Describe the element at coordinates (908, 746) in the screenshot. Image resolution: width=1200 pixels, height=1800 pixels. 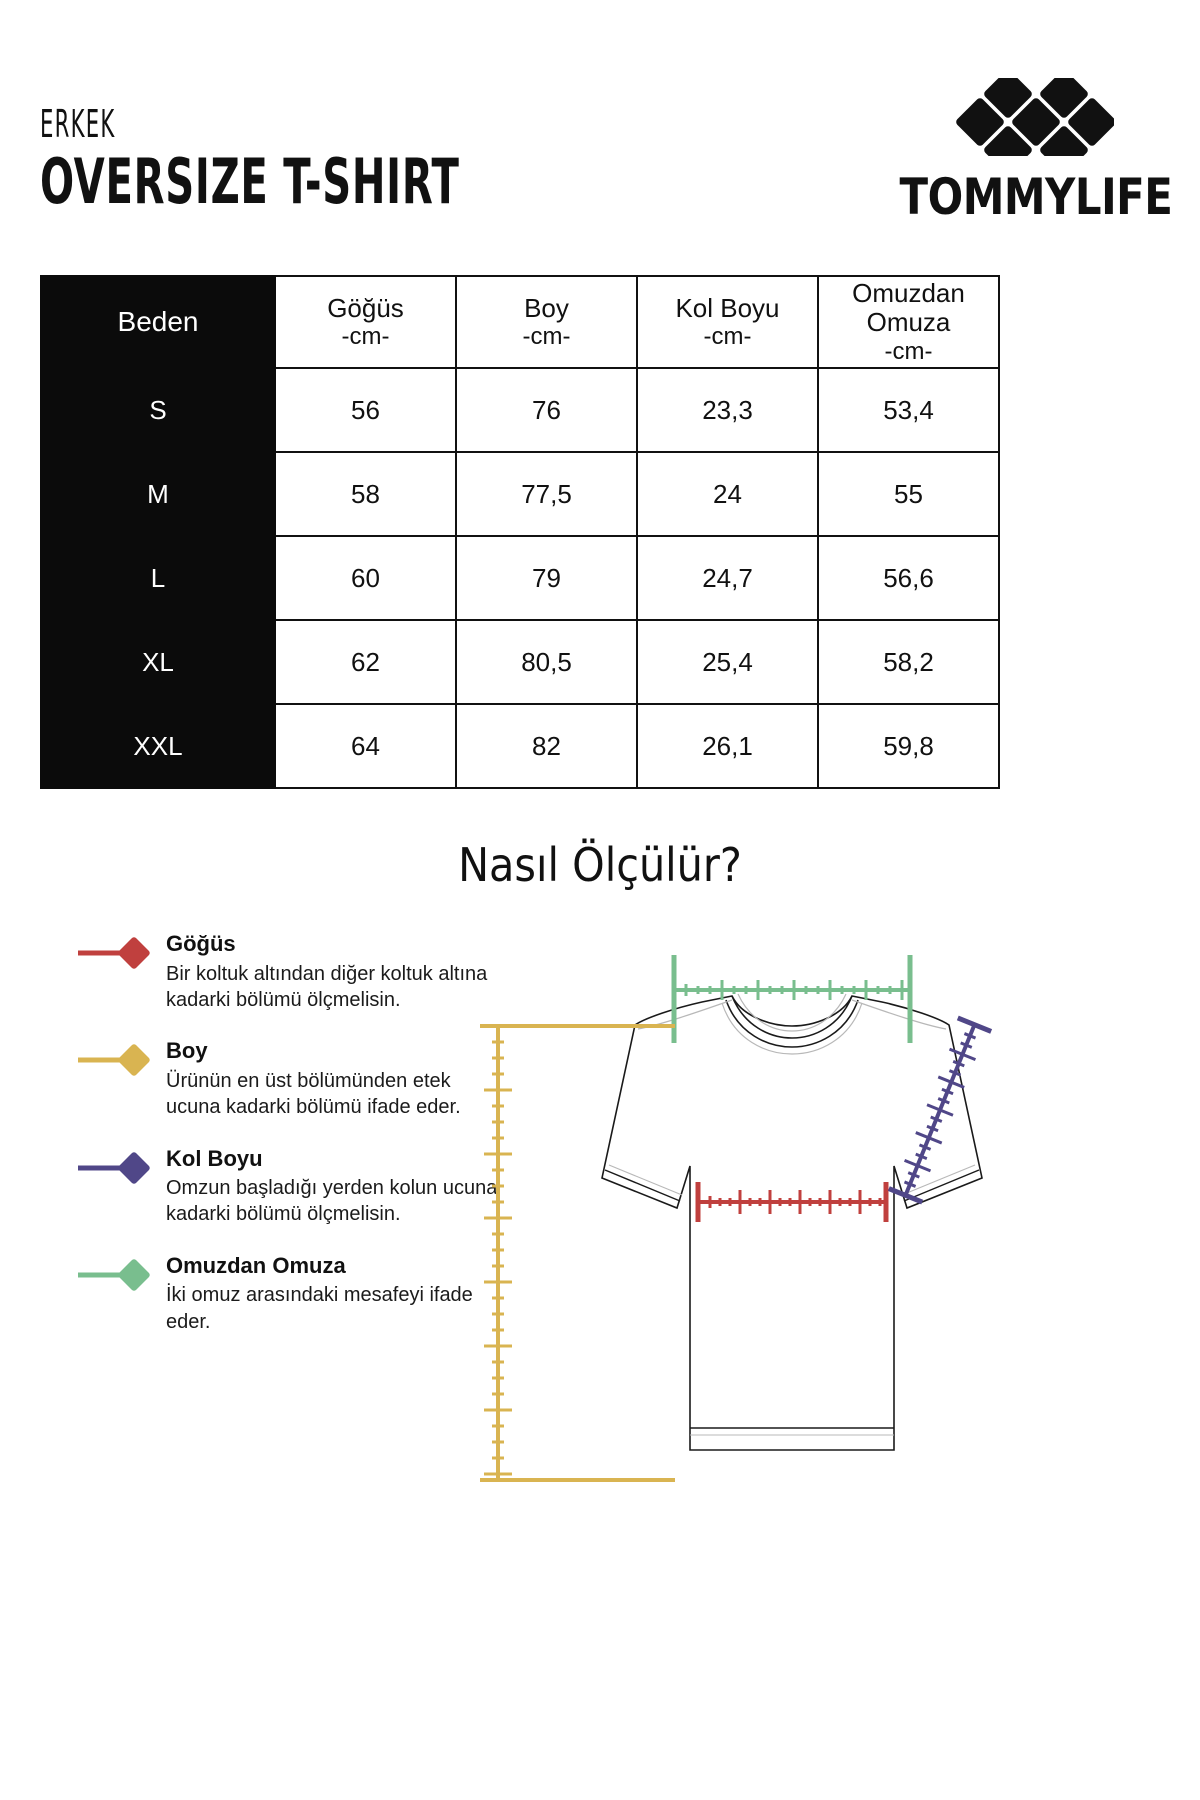
I see `cell-omuz: 59,8` at that location.